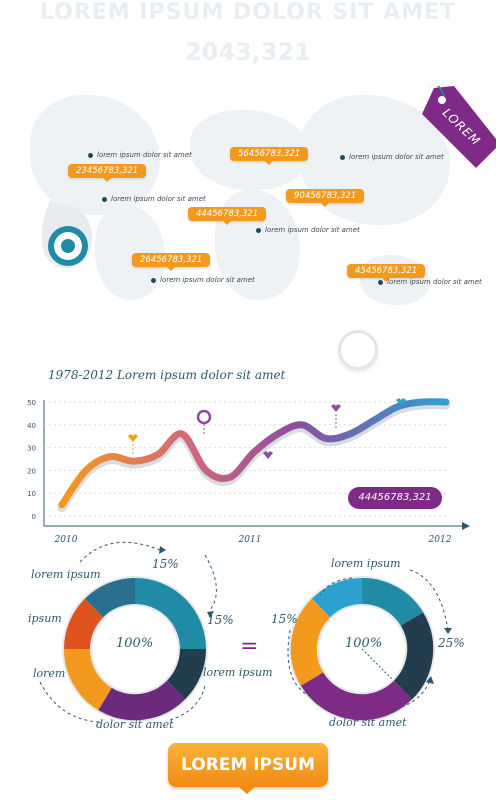 The image size is (496, 800). I want to click on ring-left-label-7: dolor sit amet, so click(135, 724).